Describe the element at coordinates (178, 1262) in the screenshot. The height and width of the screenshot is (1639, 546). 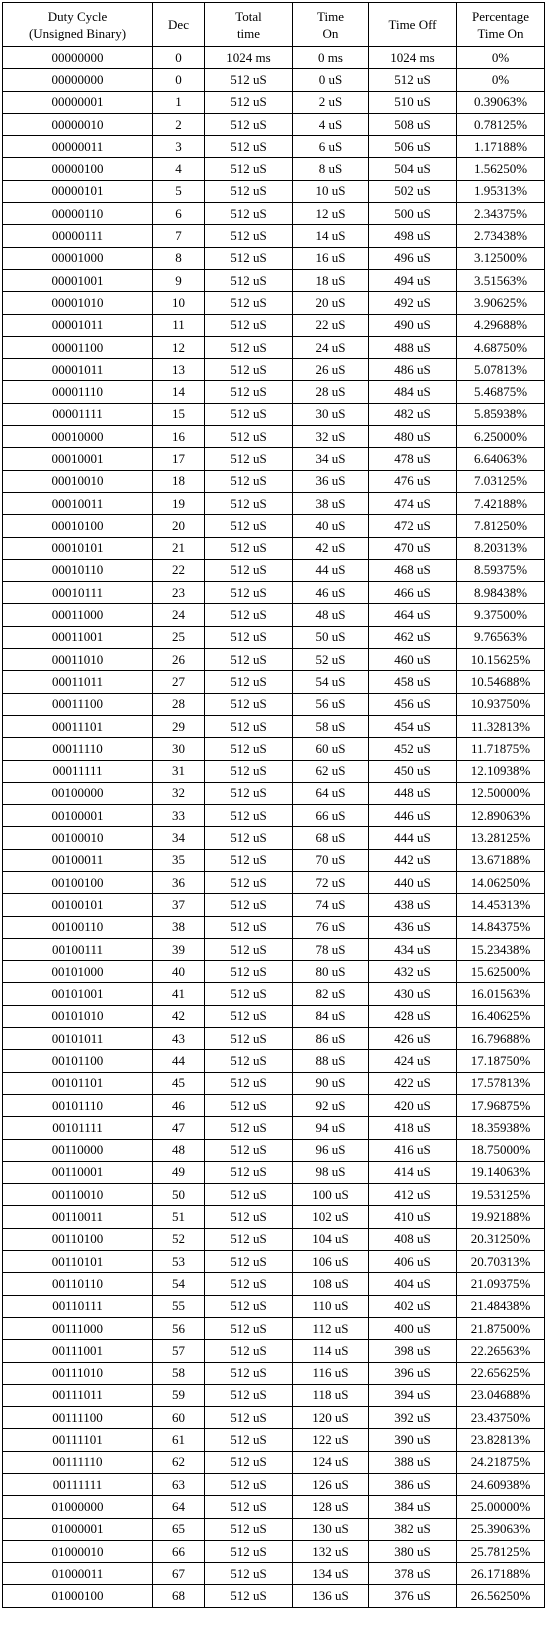
I see `dec-cell: 53` at that location.